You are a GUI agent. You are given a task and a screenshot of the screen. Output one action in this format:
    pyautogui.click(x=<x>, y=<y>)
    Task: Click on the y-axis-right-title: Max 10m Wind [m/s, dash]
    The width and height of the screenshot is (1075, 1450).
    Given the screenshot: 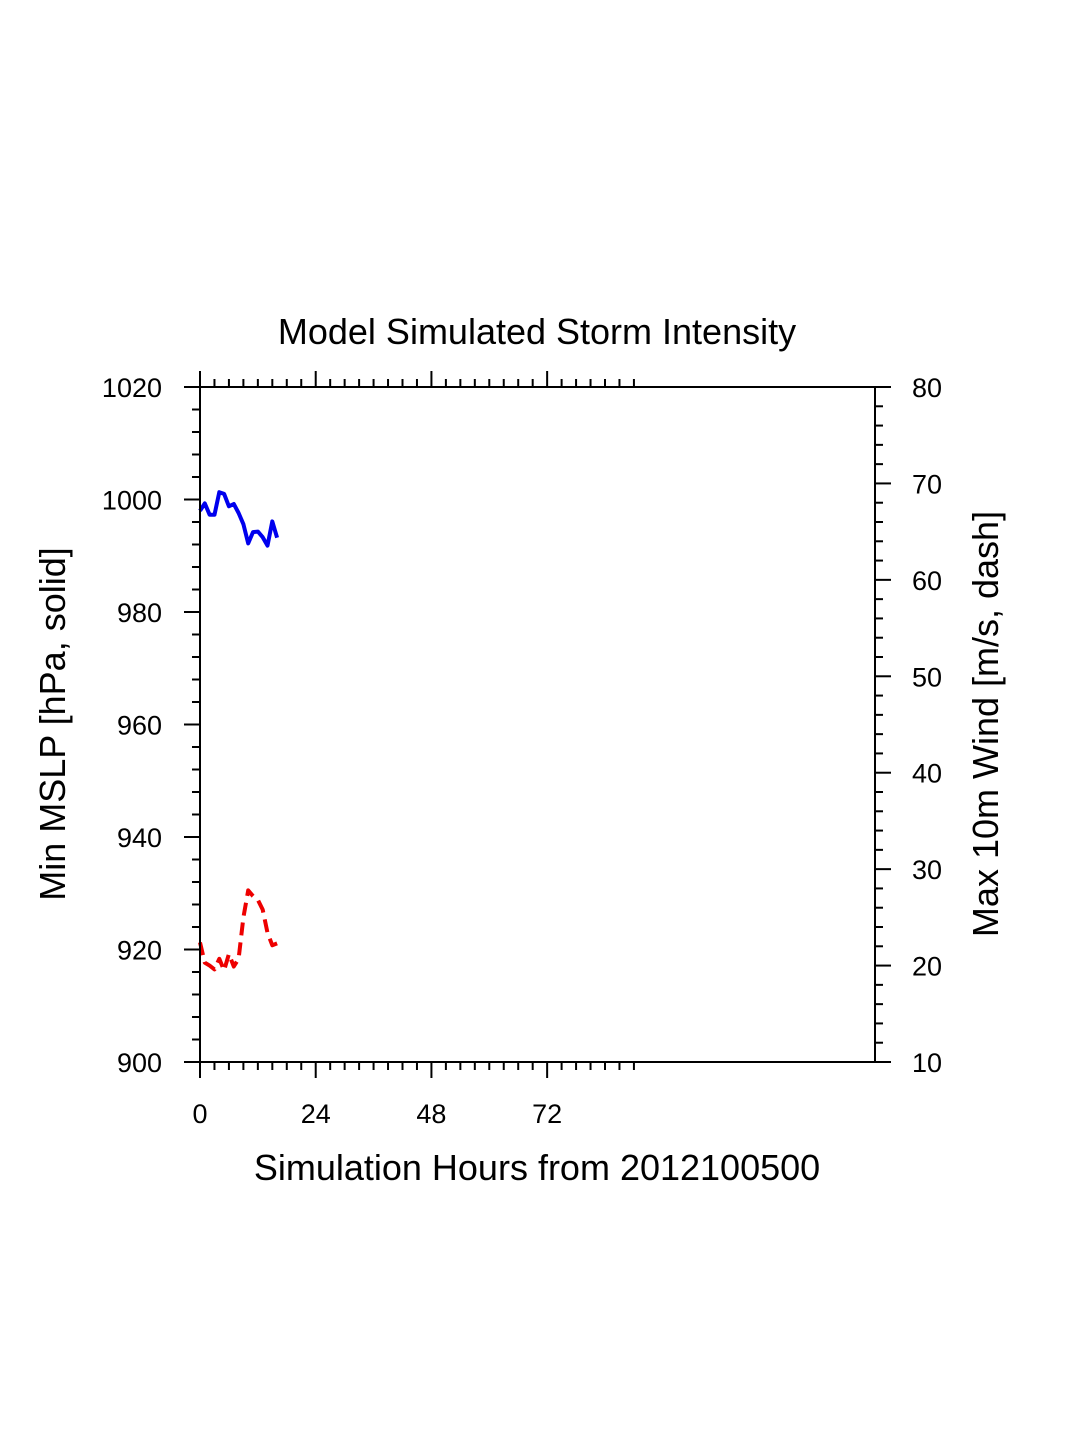 What is the action you would take?
    pyautogui.click(x=985, y=724)
    